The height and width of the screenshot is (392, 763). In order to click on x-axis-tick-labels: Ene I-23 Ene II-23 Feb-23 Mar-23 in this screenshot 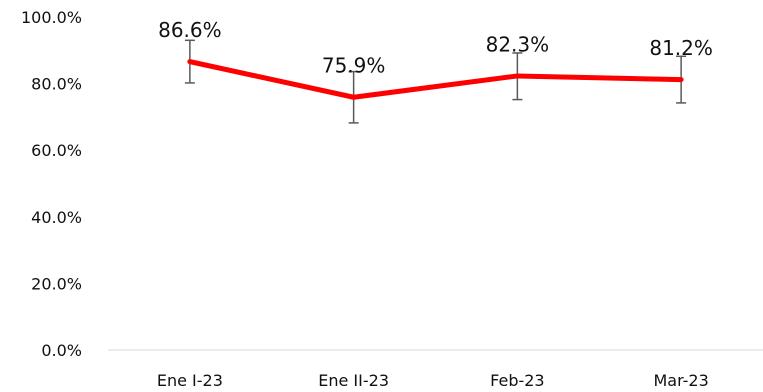, I will do `click(433, 380)`.